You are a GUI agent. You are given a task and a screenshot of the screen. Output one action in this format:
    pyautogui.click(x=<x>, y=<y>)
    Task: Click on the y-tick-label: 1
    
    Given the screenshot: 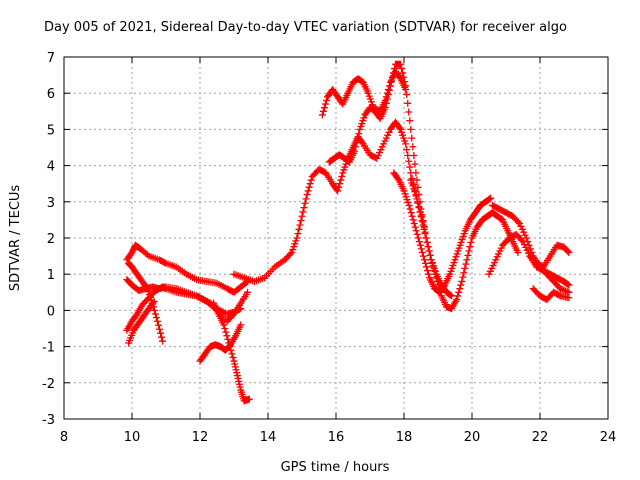 What is the action you would take?
    pyautogui.click(x=51, y=275)
    